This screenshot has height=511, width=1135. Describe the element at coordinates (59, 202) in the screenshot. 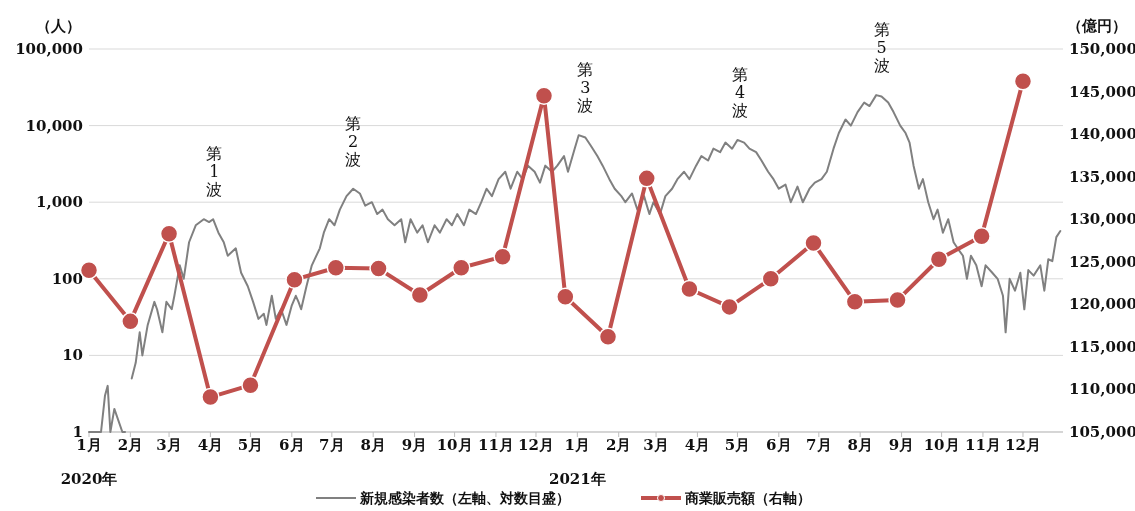

I see `y-tick-label: 1,000` at that location.